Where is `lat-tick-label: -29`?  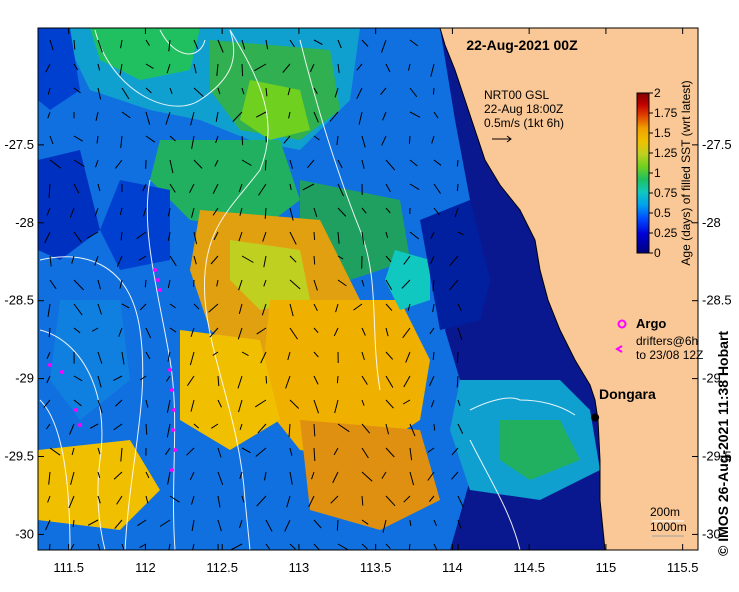 lat-tick-label: -29 is located at coordinates (711, 378).